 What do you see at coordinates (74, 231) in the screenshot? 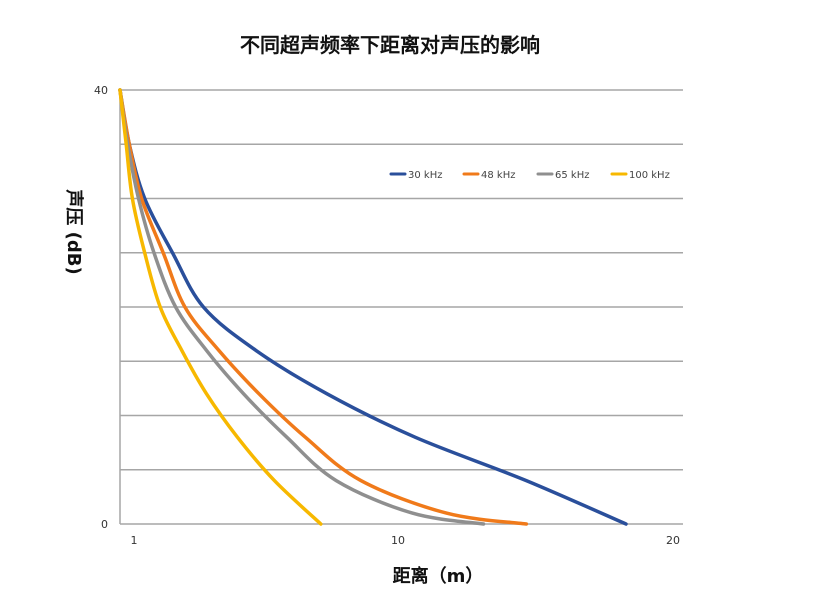
I see `y-axis-title: 声压 (dB)` at bounding box center [74, 231].